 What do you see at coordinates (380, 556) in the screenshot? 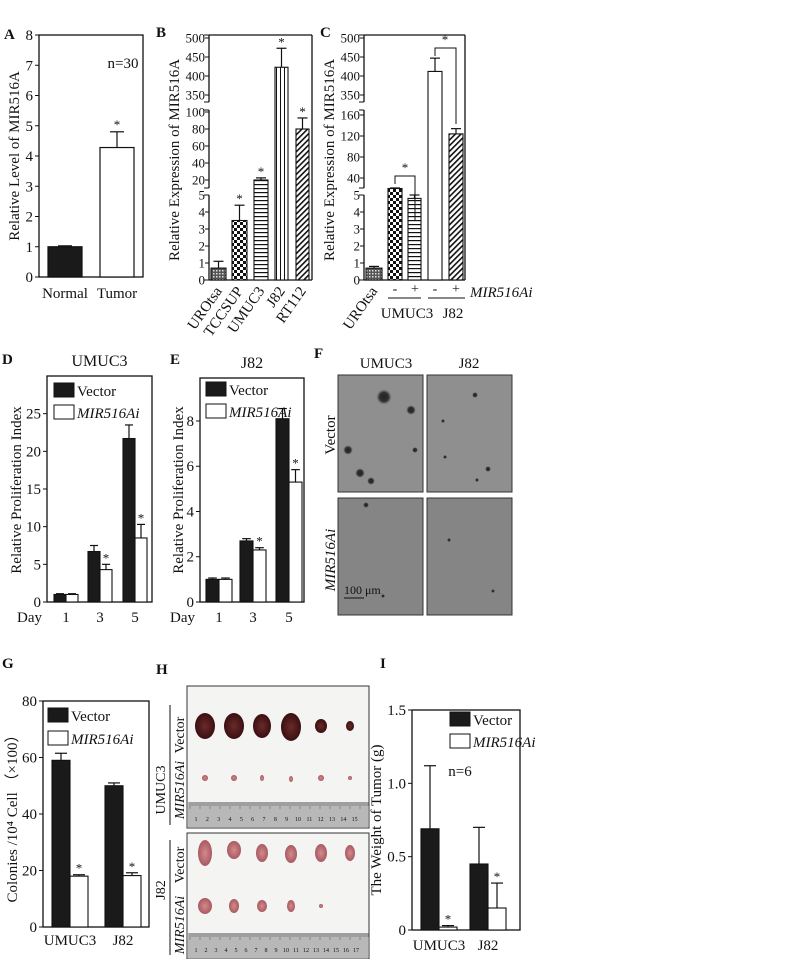
I see `colony-image-mir516ai-umuc3` at bounding box center [380, 556].